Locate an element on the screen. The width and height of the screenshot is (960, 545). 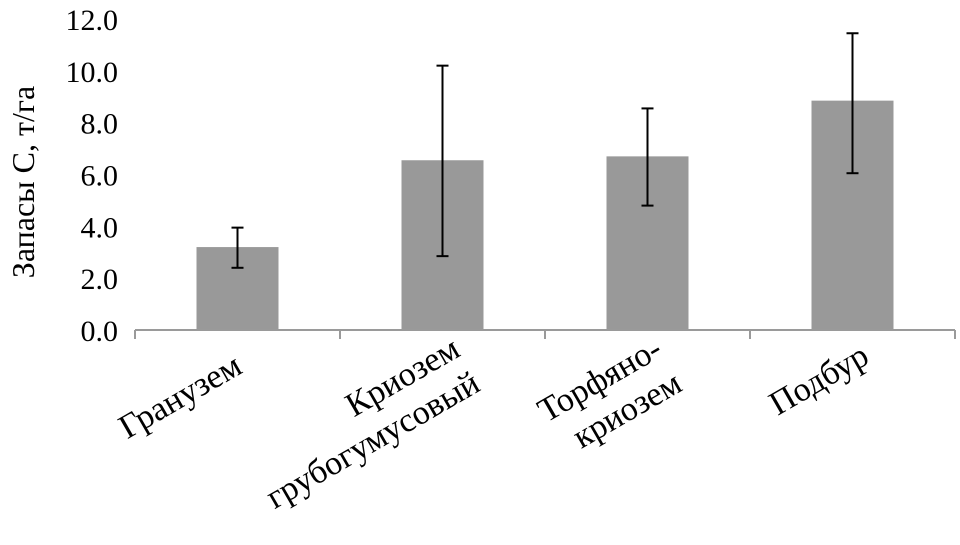
y-tick-label: 6.0 is located at coordinates (100, 176).